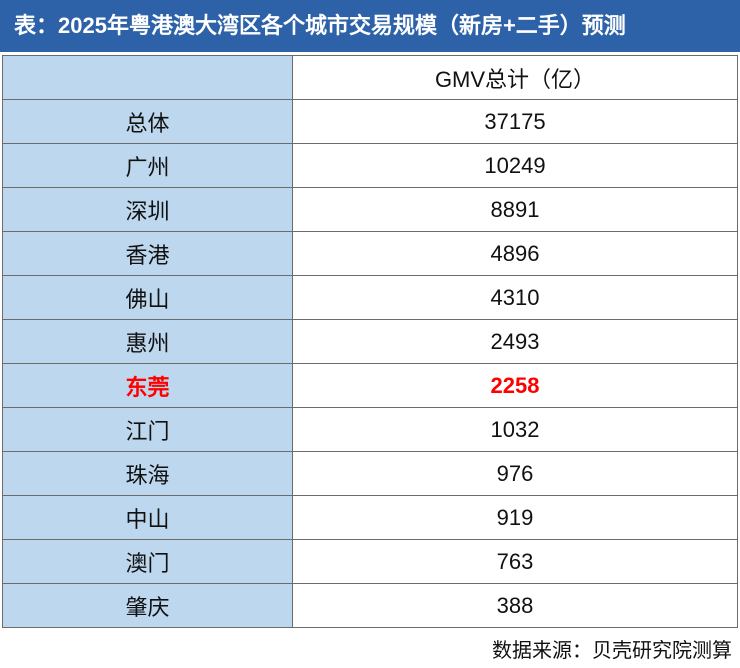  What do you see at coordinates (147, 429) in the screenshot?
I see `city-cell: 江门` at bounding box center [147, 429].